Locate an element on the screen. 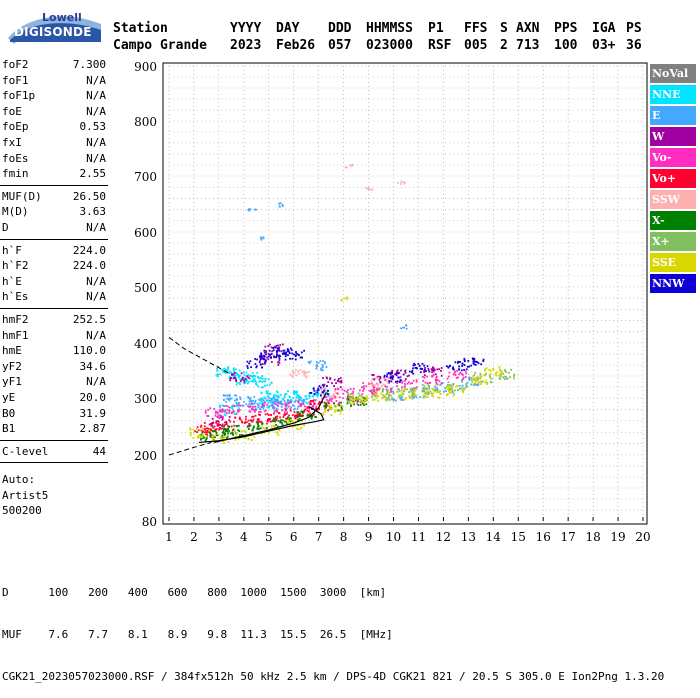 Image resolution: width=700 pixels, height=698 pixels. y-tick-label: 700 is located at coordinates (145, 177).